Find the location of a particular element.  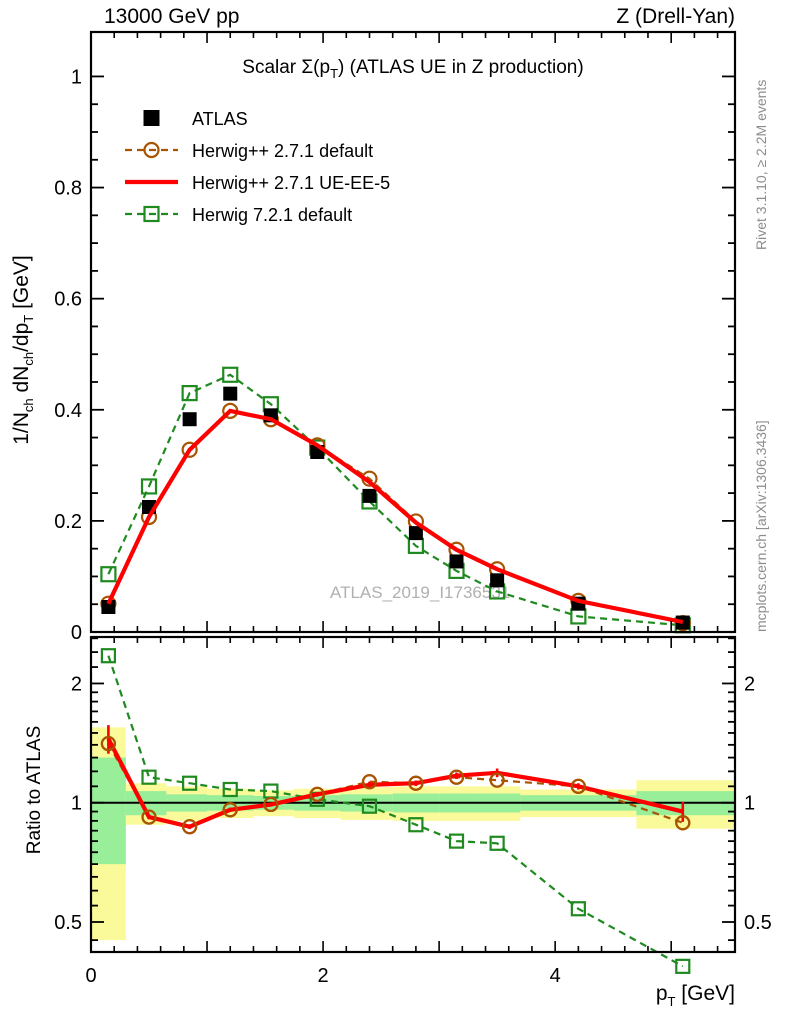

xlabel-sub: T is located at coordinates (672, 1001).